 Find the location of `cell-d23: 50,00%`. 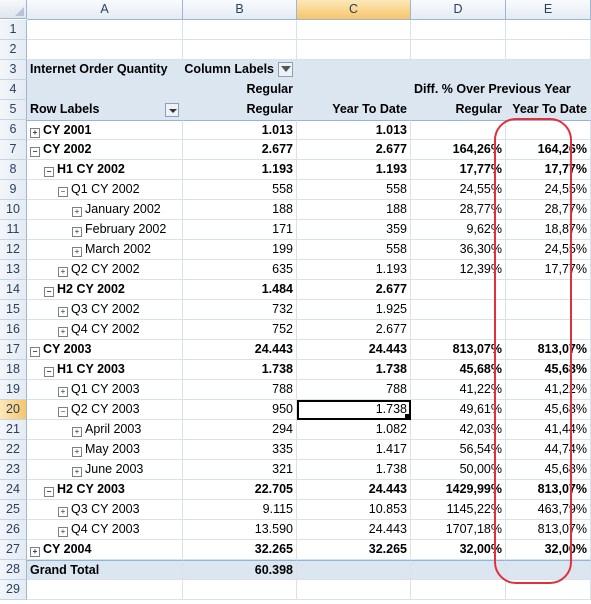

cell-d23: 50,00% is located at coordinates (458, 470).